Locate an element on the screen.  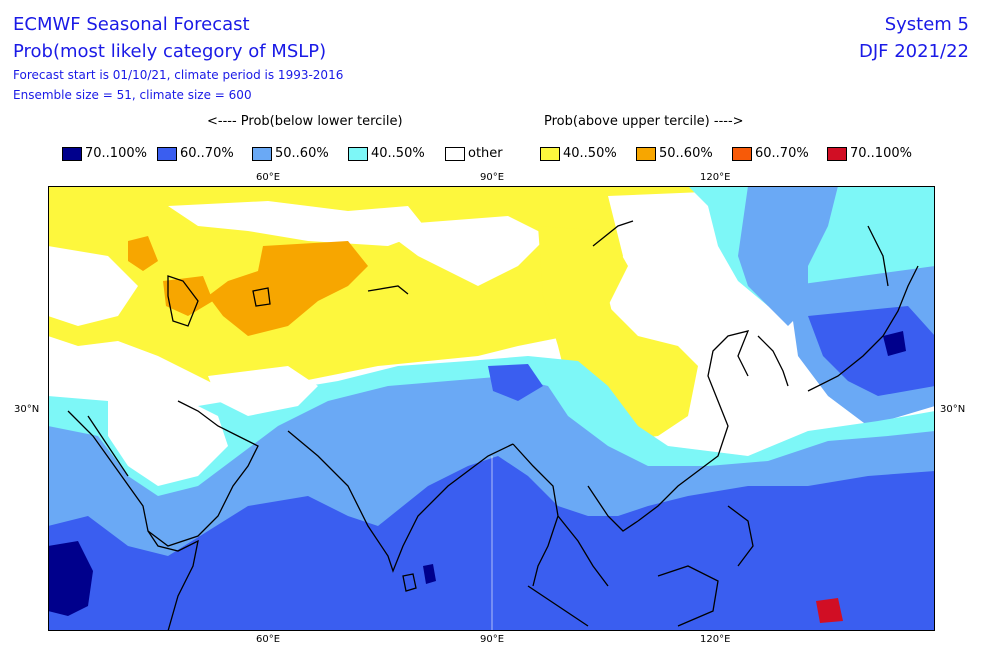
season-label: DJF 2021/22 is located at coordinates (913, 51).